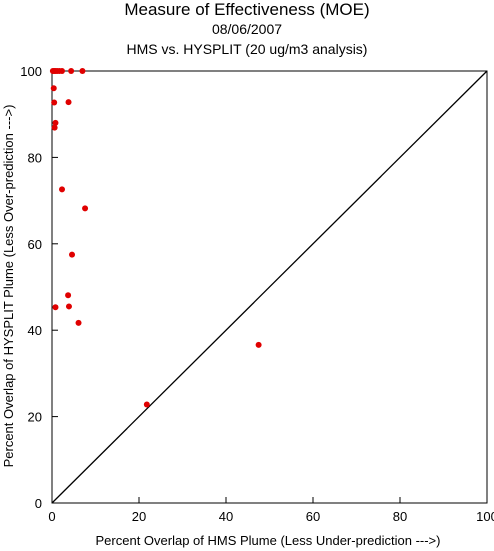  What do you see at coordinates (35, 157) in the screenshot?
I see `y-tick-label: 80` at bounding box center [35, 157].